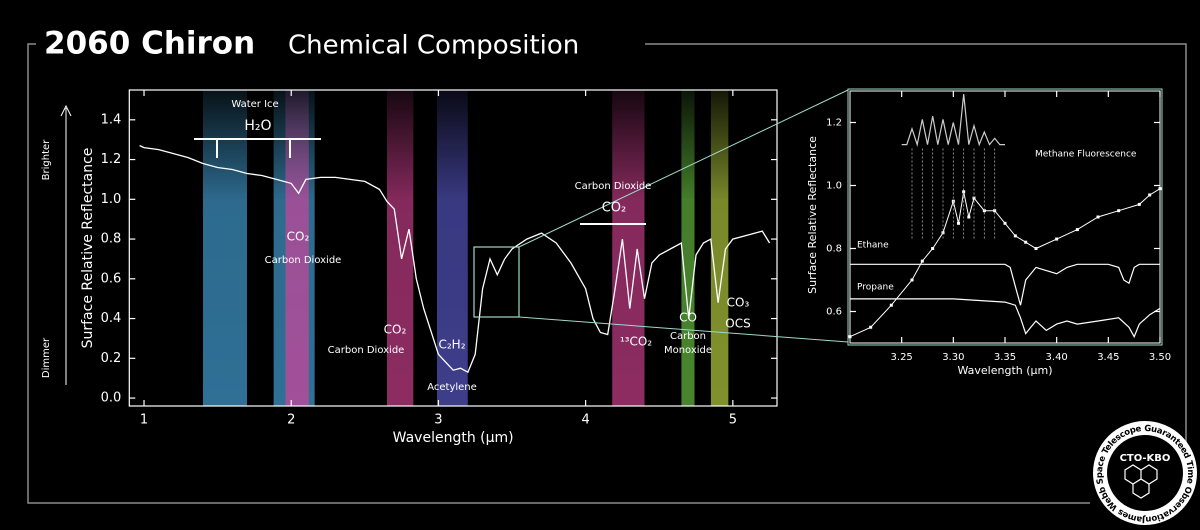 This screenshot has height=530, width=1200. I want to click on annotation: Carbon, so click(688, 336).